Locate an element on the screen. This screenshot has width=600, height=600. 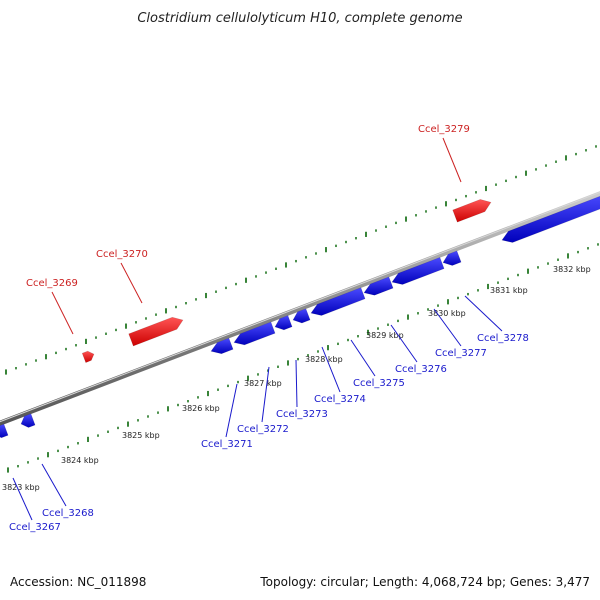
gene-label: Ccel_3275 is located at coordinates (379, 383).